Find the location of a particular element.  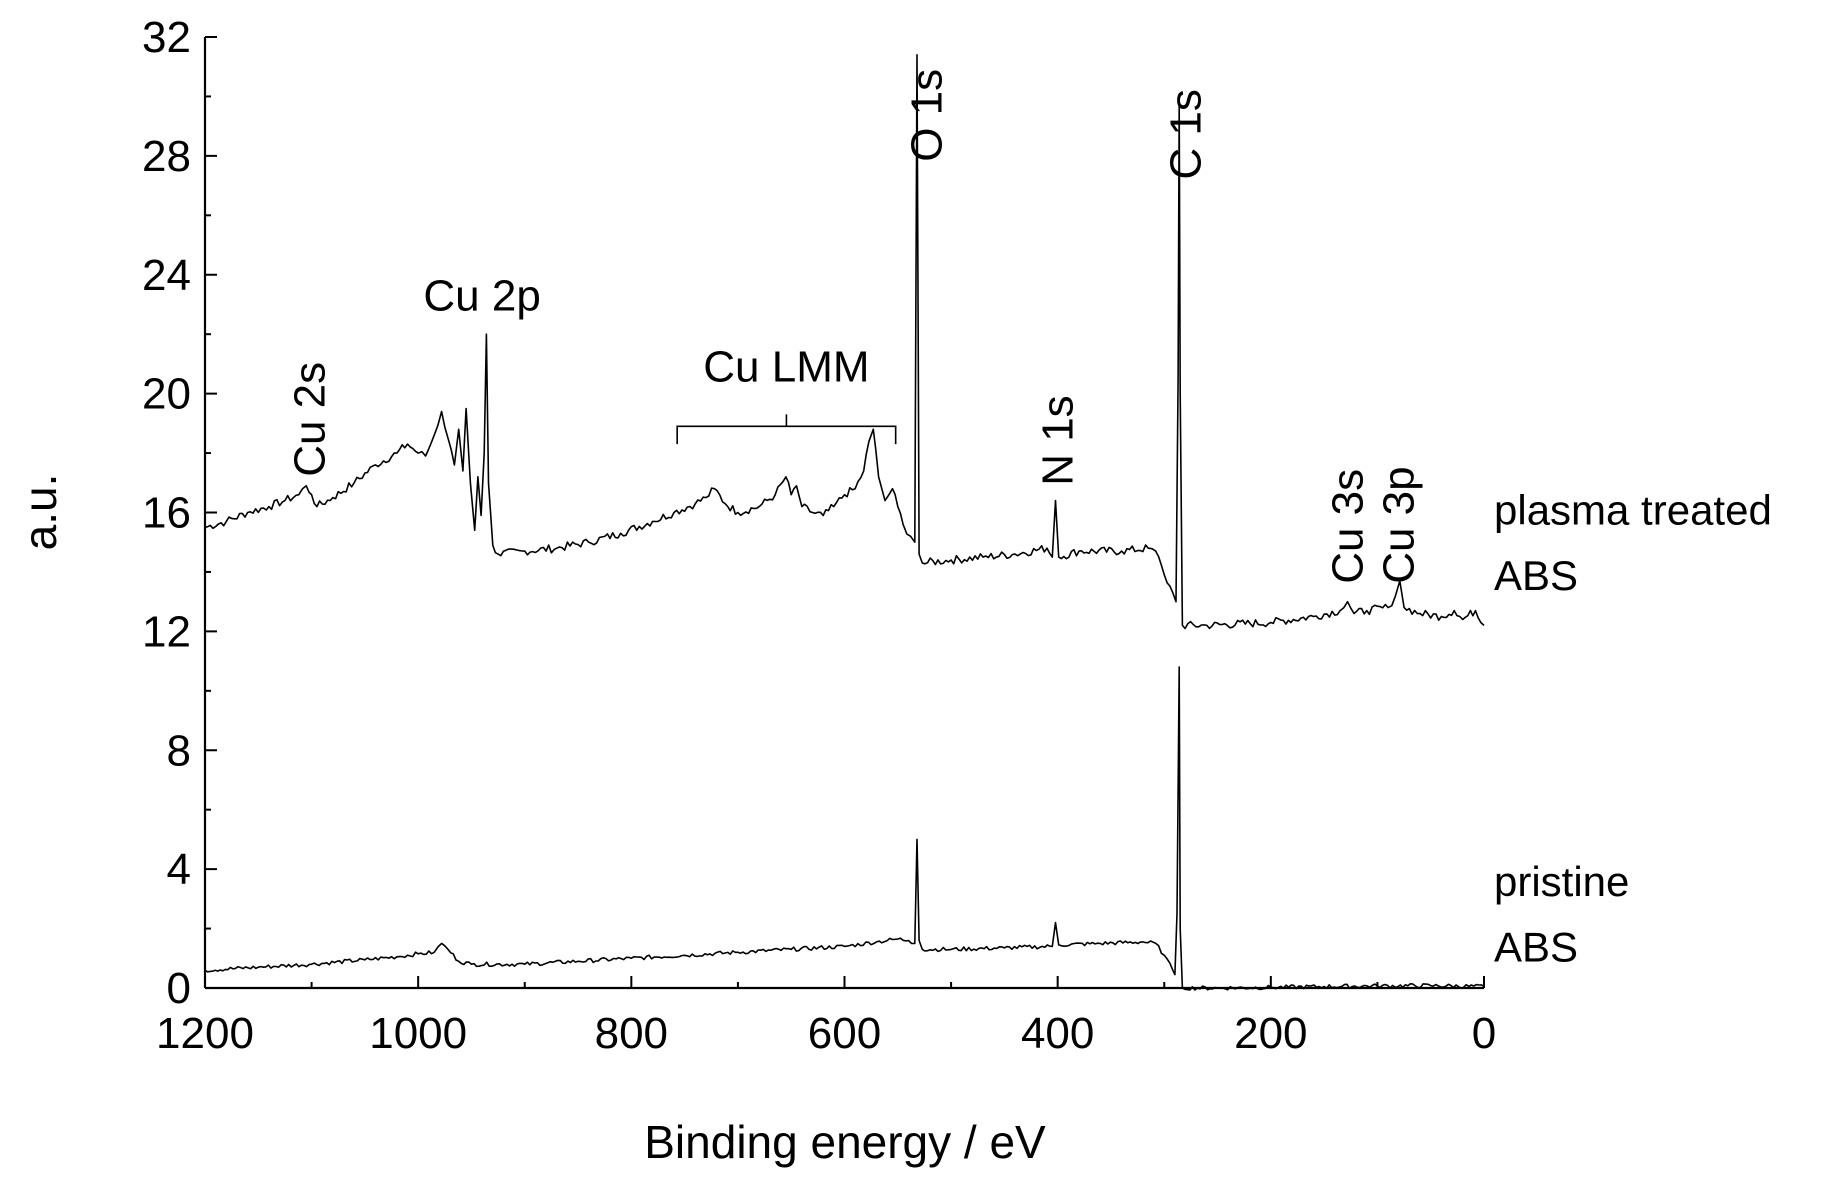

x-tick-label: 1000 is located at coordinates (418, 1033).